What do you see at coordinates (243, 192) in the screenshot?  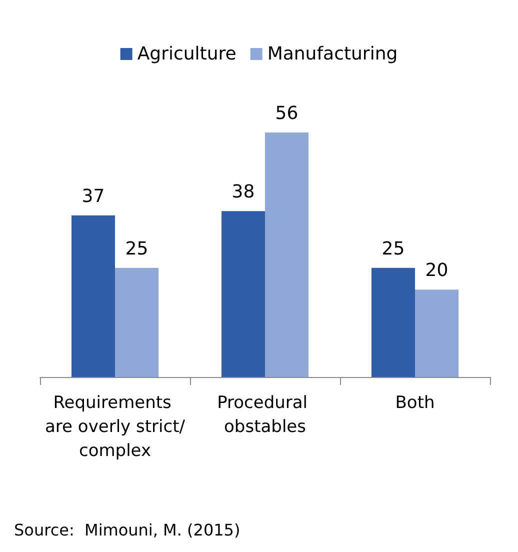 I see `data-label: 38` at bounding box center [243, 192].